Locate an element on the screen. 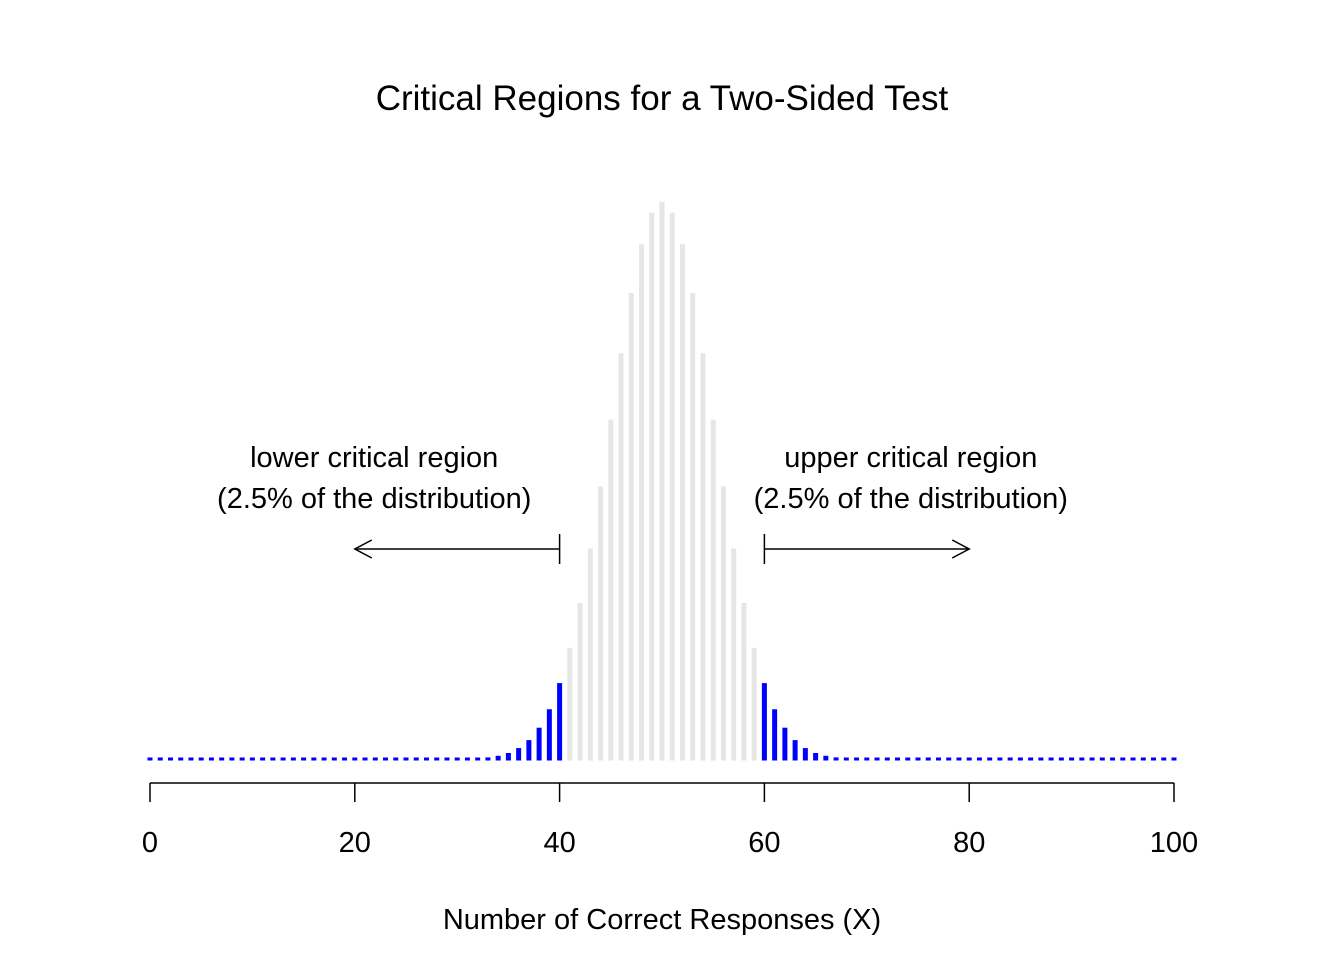 The width and height of the screenshot is (1336, 964). lower-region-arrow is located at coordinates (457, 549).